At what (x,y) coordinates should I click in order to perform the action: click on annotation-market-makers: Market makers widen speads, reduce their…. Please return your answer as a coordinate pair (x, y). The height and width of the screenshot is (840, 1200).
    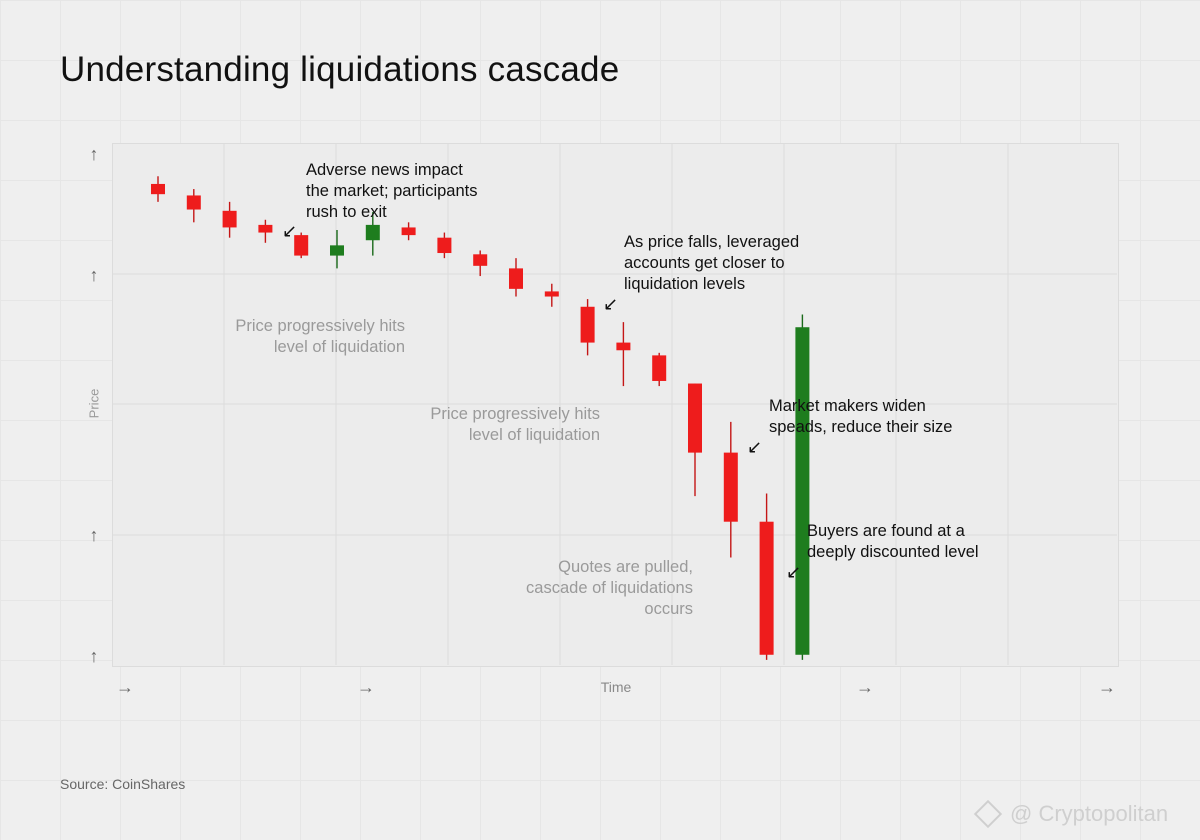
    Looking at the image, I should click on (861, 416).